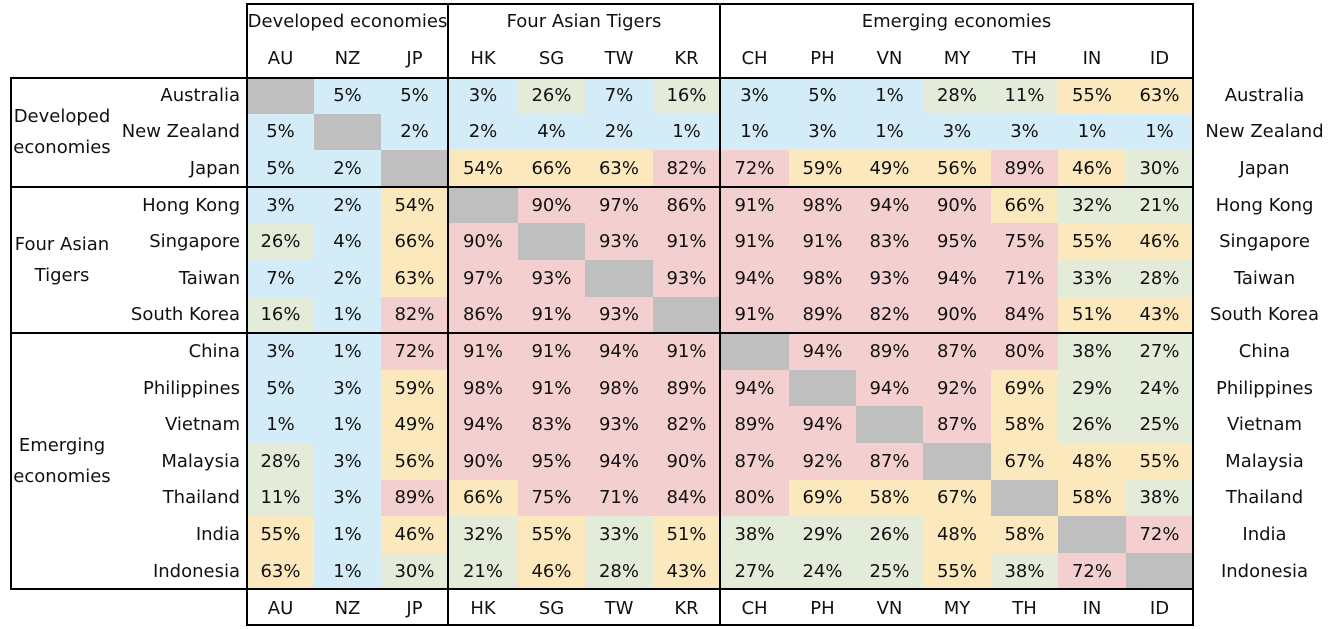 Image resolution: width=1333 pixels, height=629 pixels. I want to click on heatmap-cell: 56%, so click(414, 461).